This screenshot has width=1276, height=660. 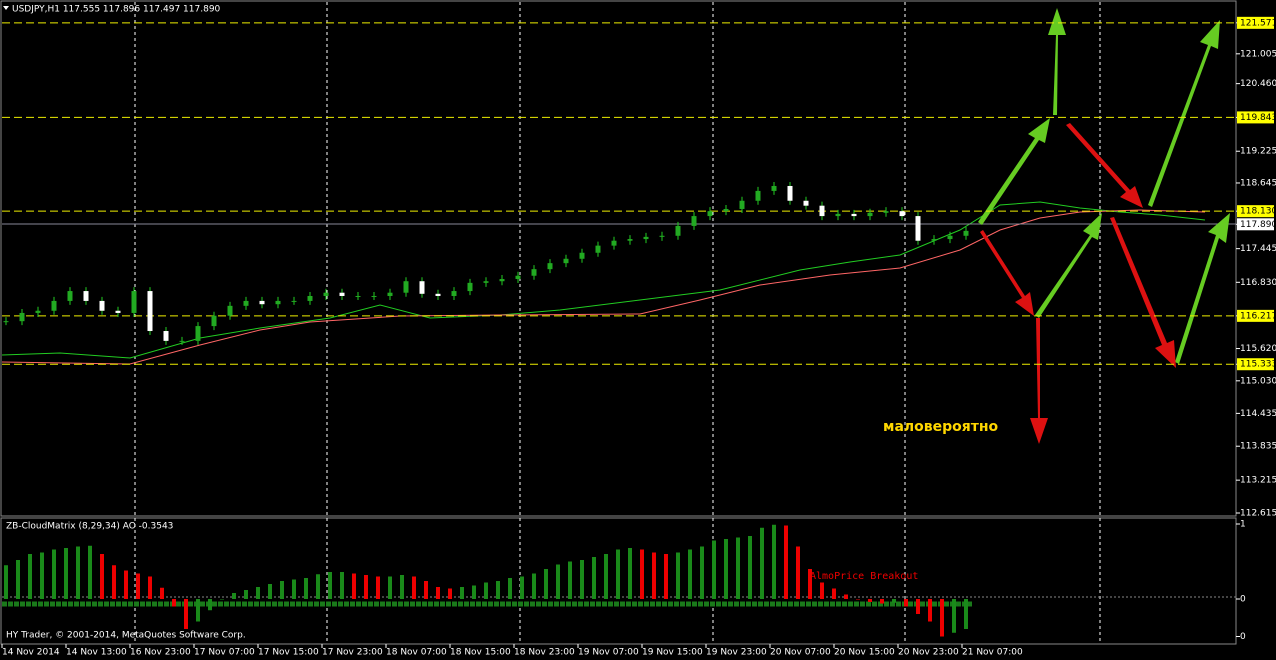 What do you see at coordinates (864, 653) in the screenshot?
I see `time-label: 20 Nov 15:00` at bounding box center [864, 653].